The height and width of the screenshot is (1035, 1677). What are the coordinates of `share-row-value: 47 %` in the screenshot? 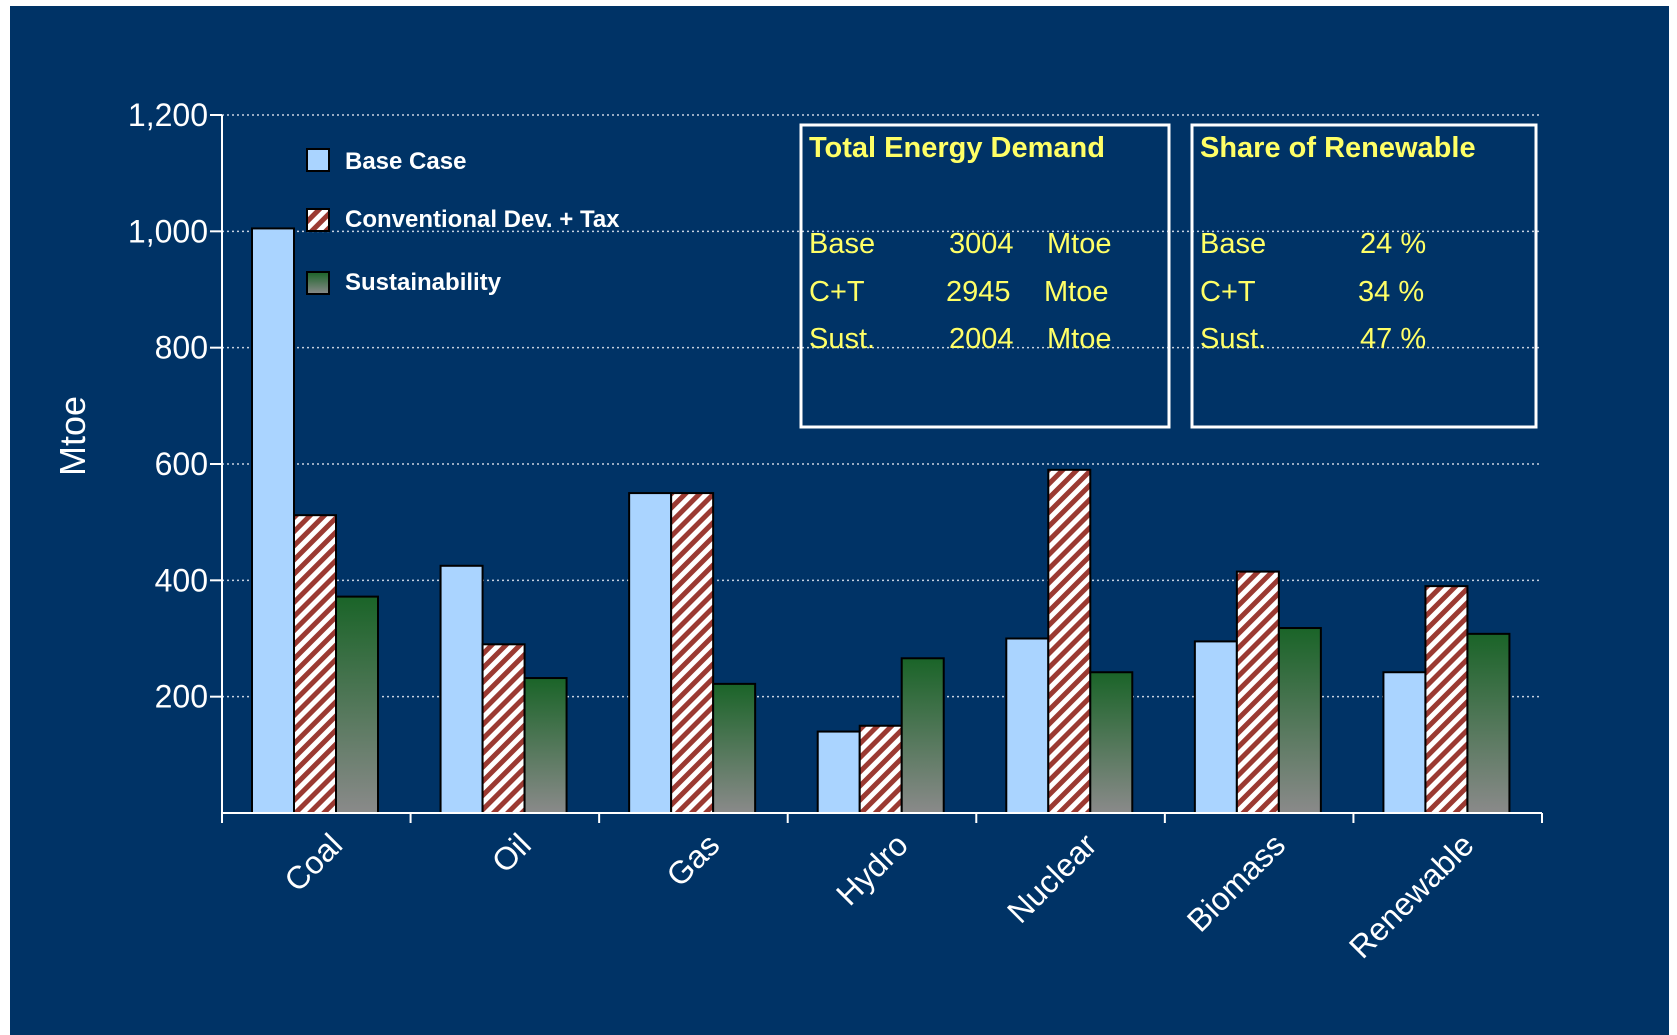 It's located at (1393, 339).